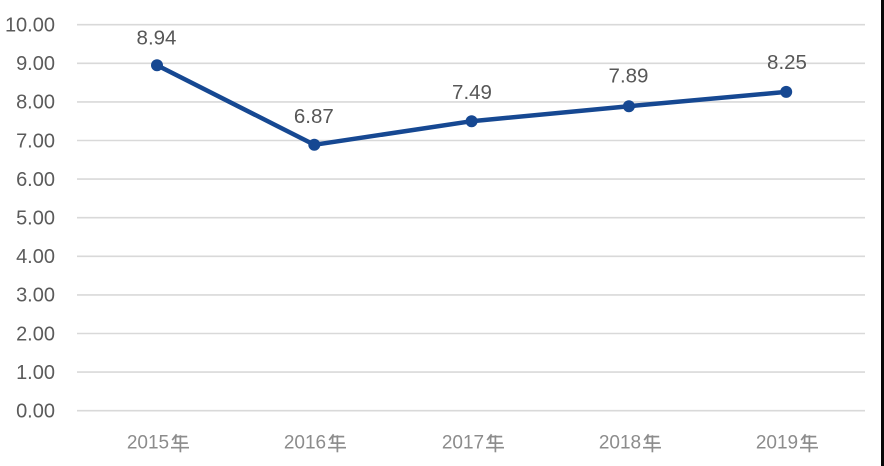 This screenshot has width=884, height=466. What do you see at coordinates (787, 62) in the screenshot?
I see `svg-text: 8.25` at bounding box center [787, 62].